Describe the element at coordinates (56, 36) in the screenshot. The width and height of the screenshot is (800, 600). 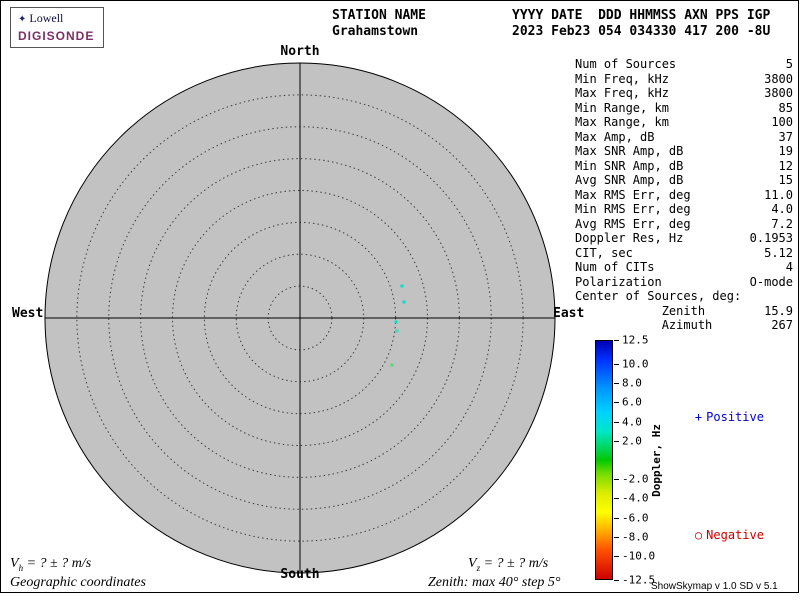
I see `logo-digisonde-text: DIGISONDE` at that location.